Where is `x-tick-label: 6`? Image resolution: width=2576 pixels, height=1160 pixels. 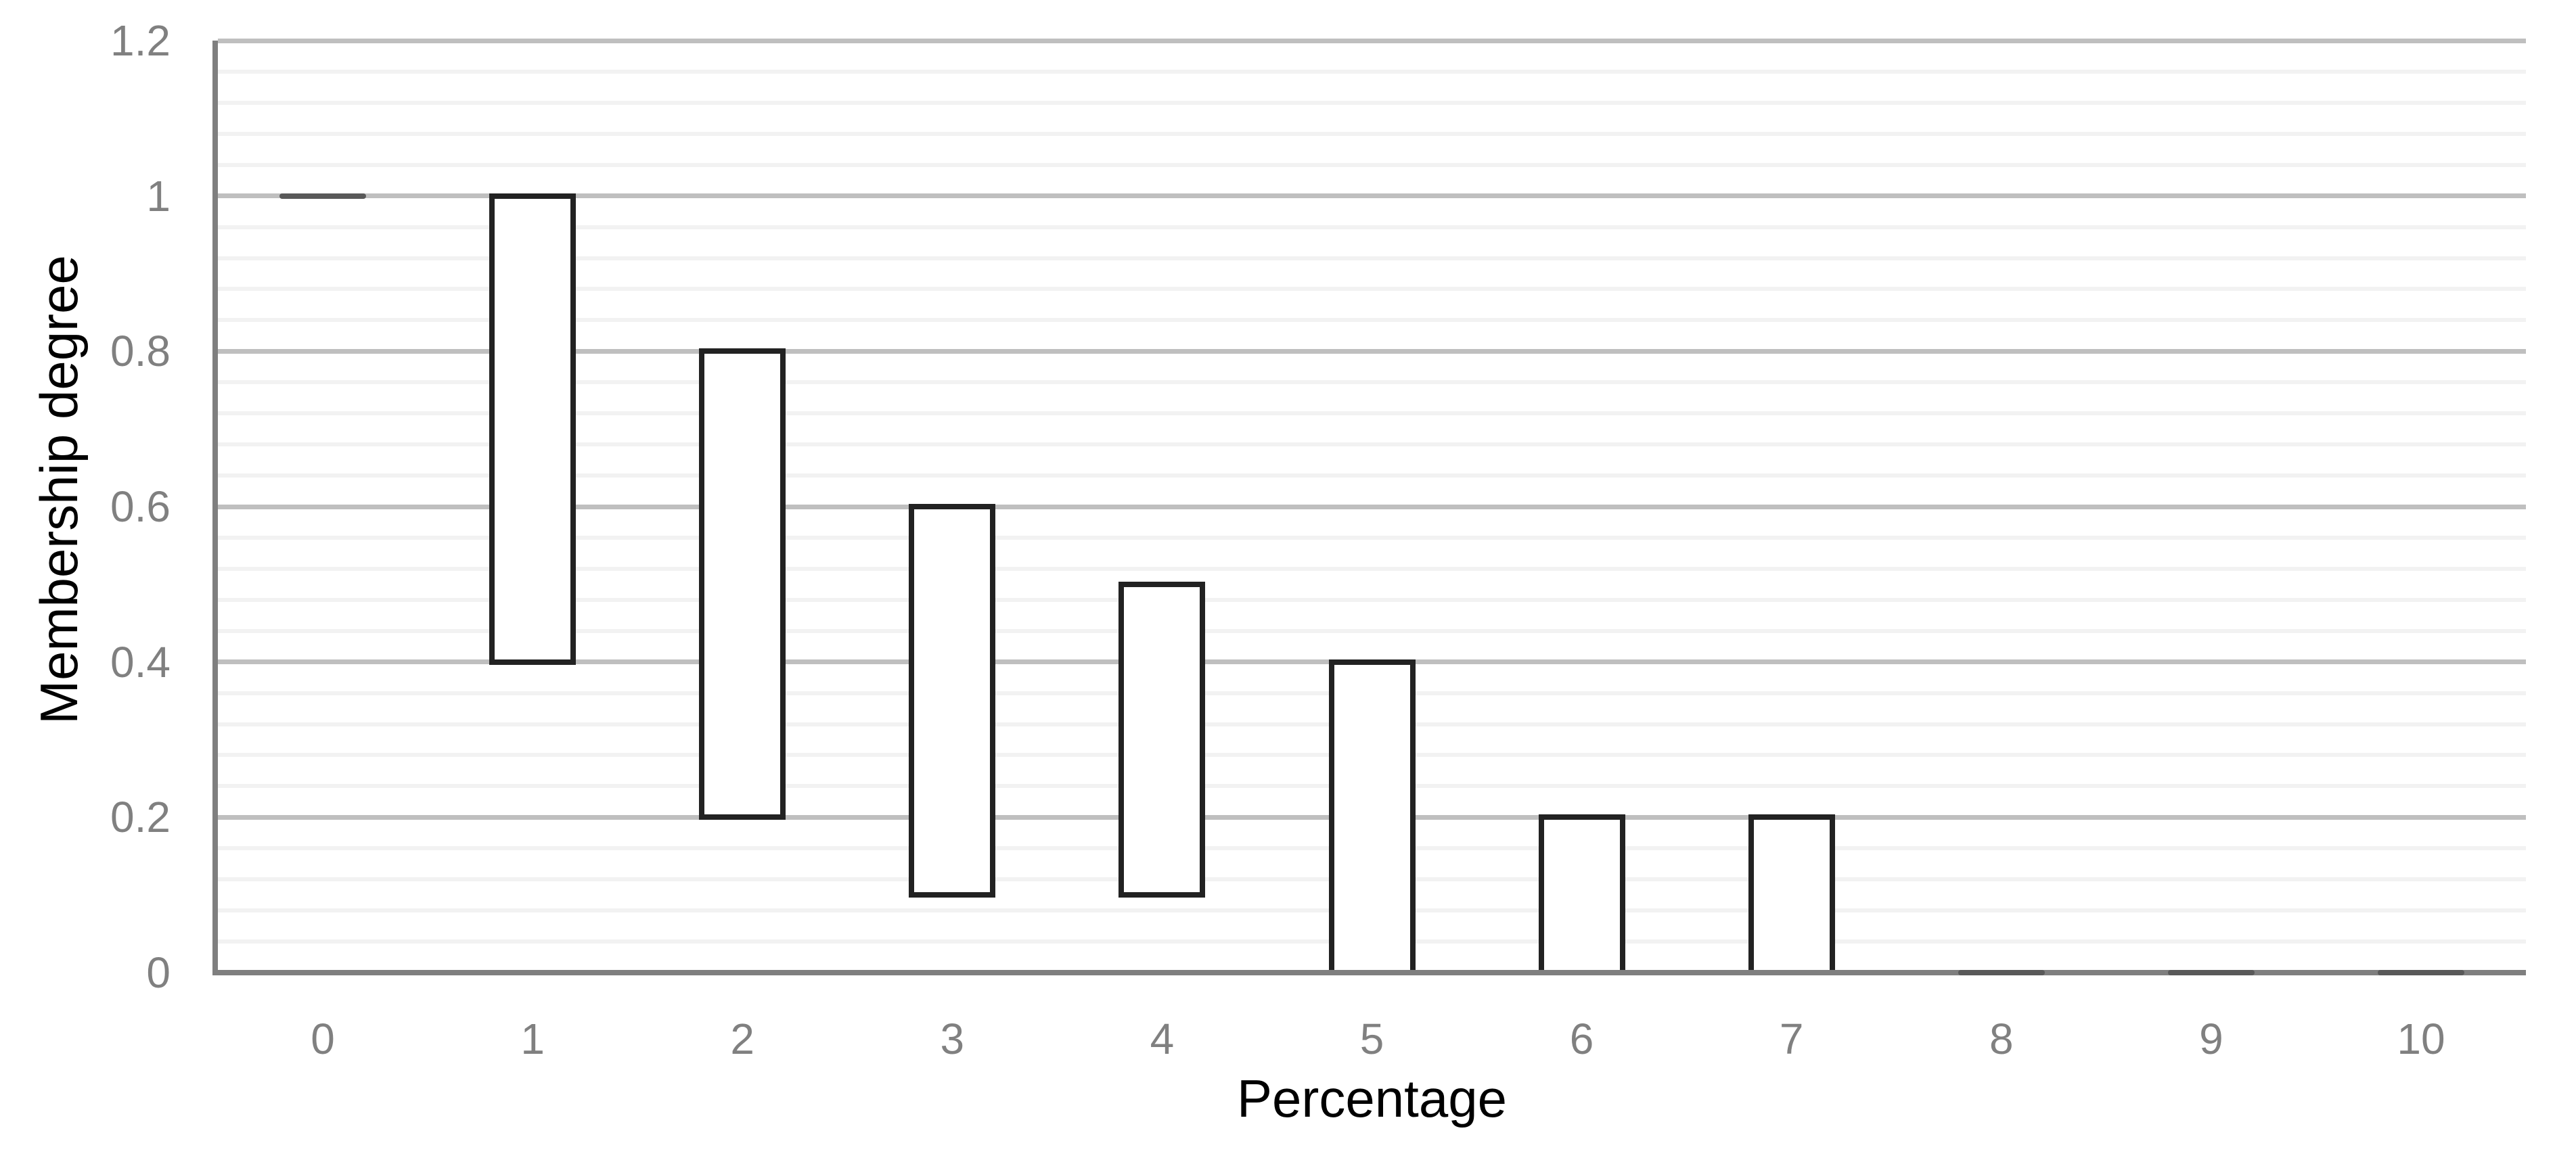 x-tick-label: 6 is located at coordinates (1582, 1039).